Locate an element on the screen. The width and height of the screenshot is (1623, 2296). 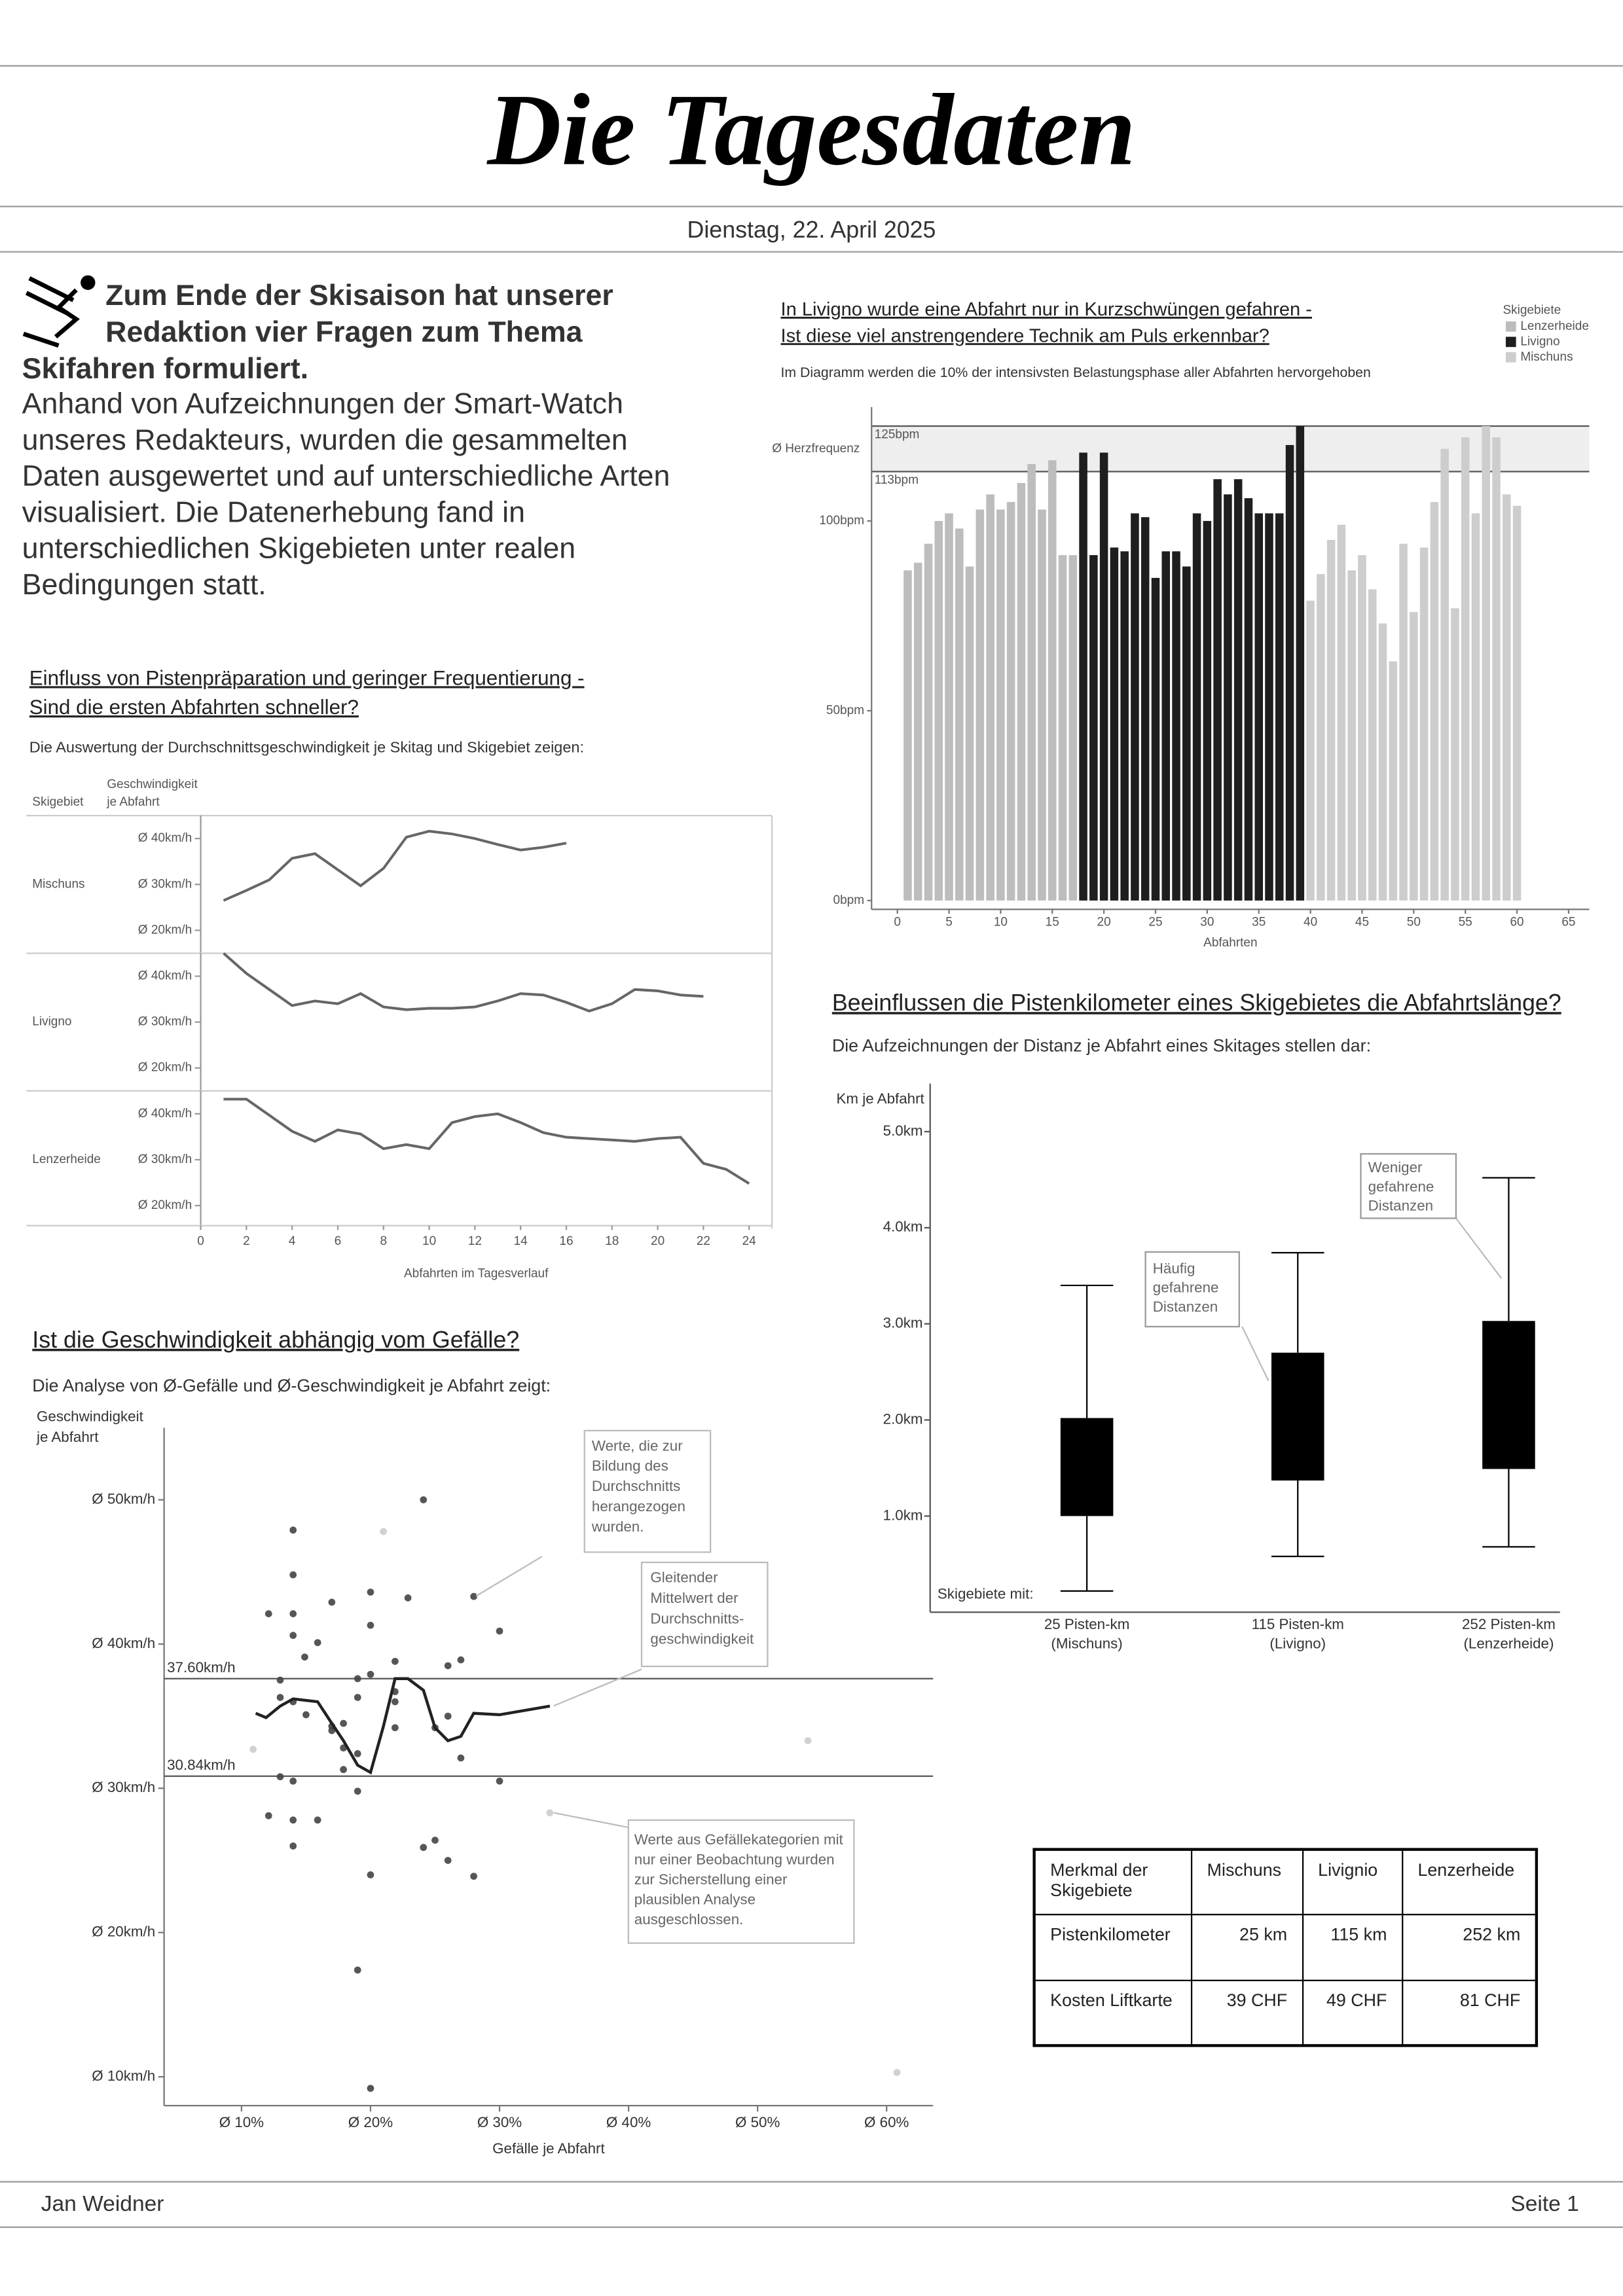
reference-label: 113bpm is located at coordinates (897, 480).